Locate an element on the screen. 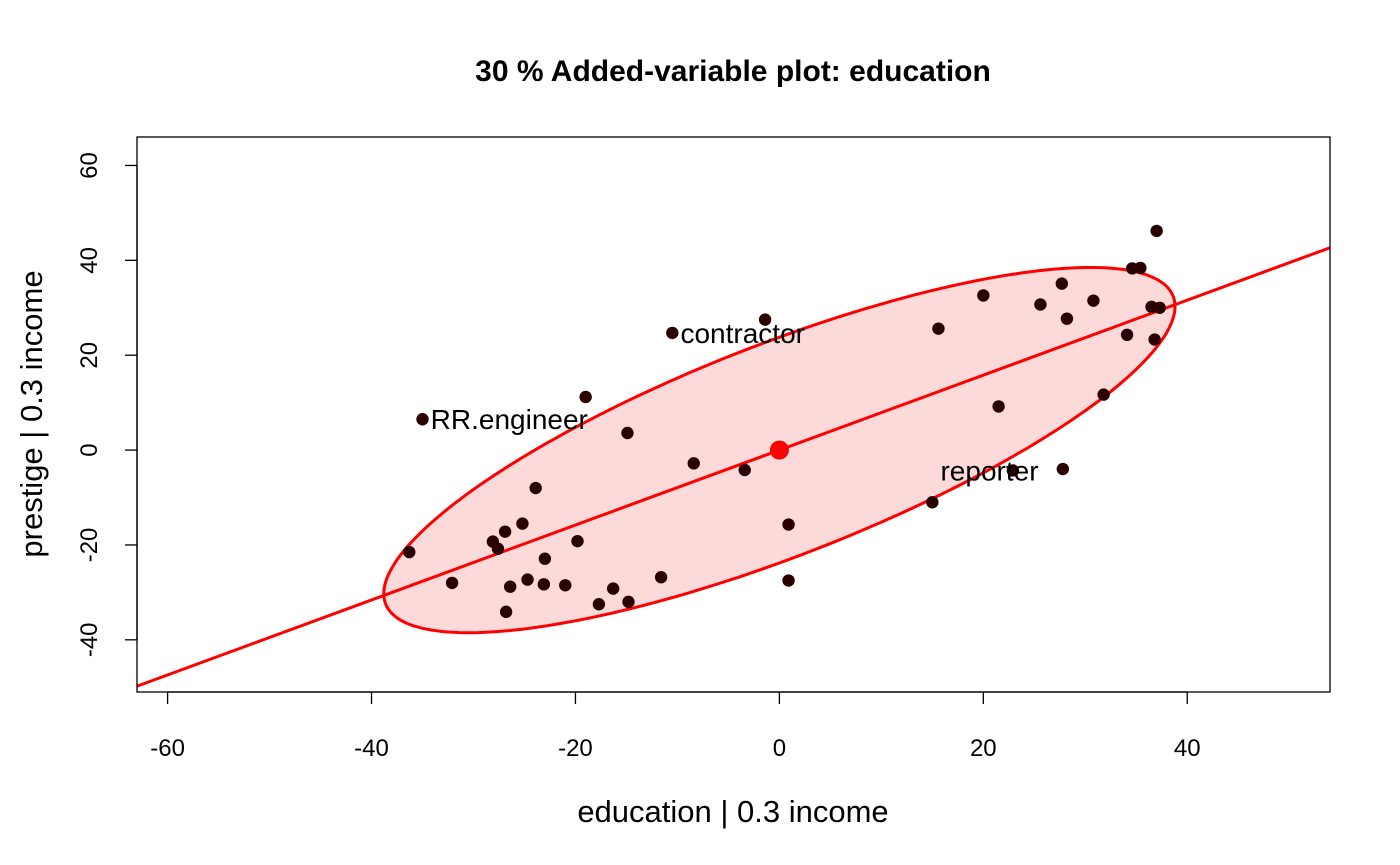 The width and height of the screenshot is (1400, 865). x-tick-label: 20 is located at coordinates (983, 748).